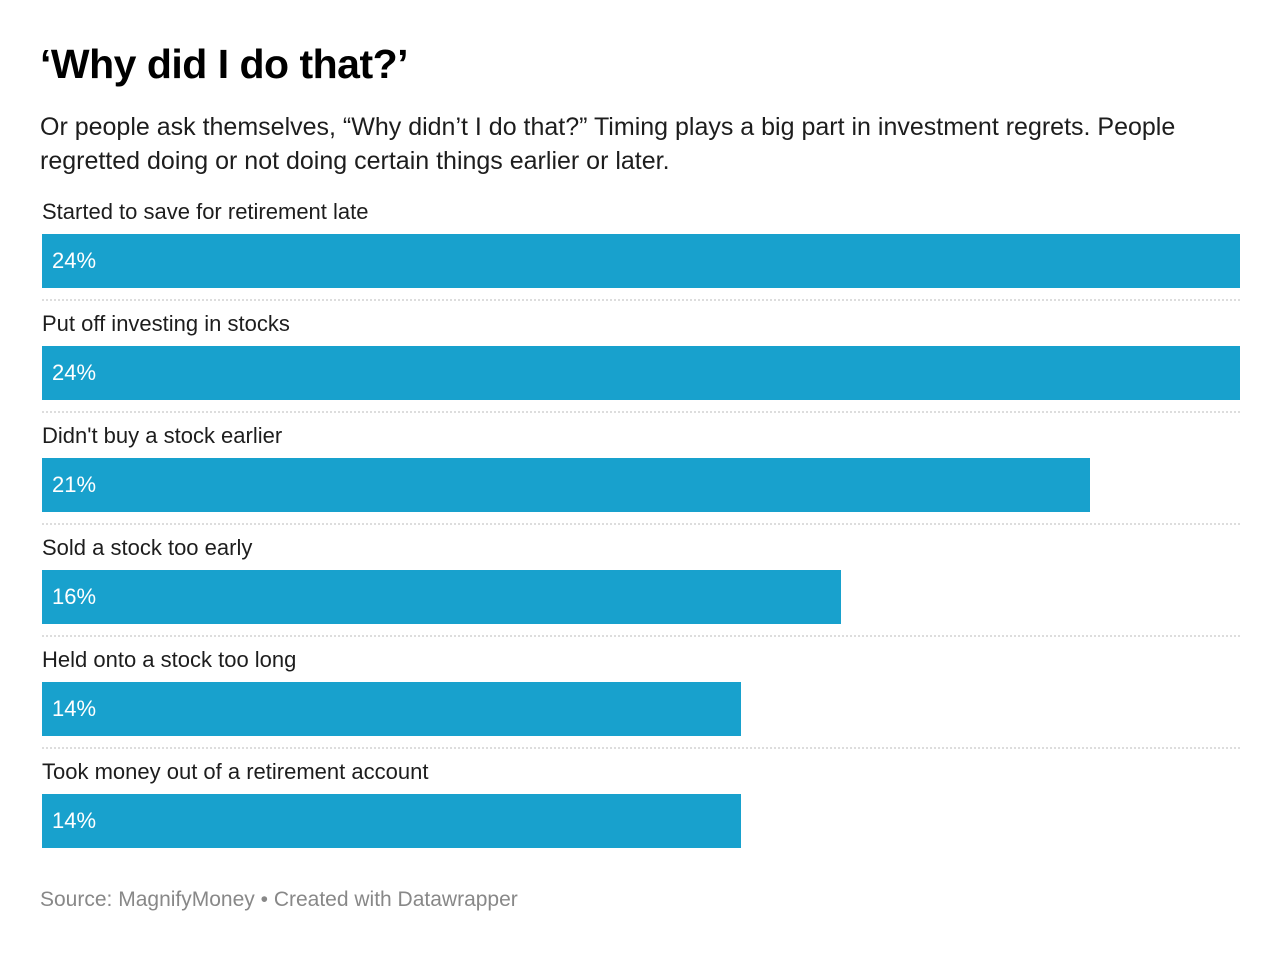 The image size is (1282, 954). Describe the element at coordinates (235, 771) in the screenshot. I see `category-label: Took money out of a retirement account` at that location.